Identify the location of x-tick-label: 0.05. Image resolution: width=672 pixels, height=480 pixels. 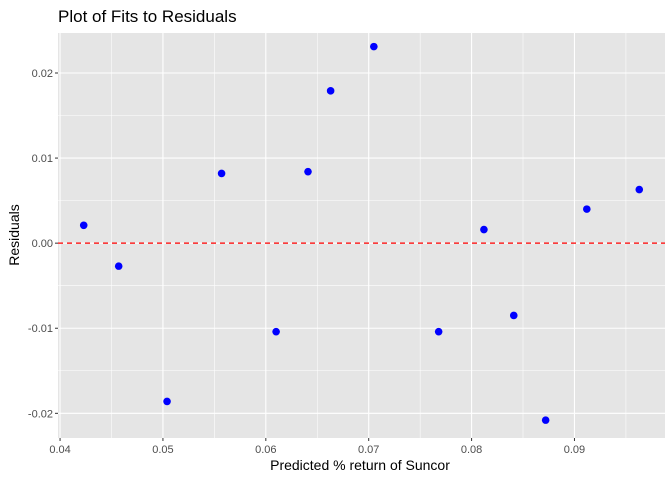
(162, 450).